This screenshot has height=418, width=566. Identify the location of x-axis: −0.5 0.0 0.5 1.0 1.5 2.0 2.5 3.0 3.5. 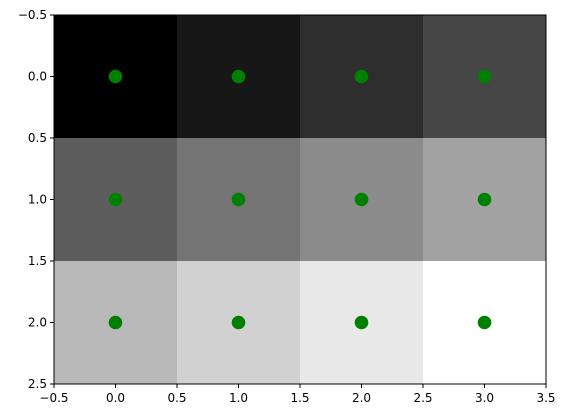
(297, 394).